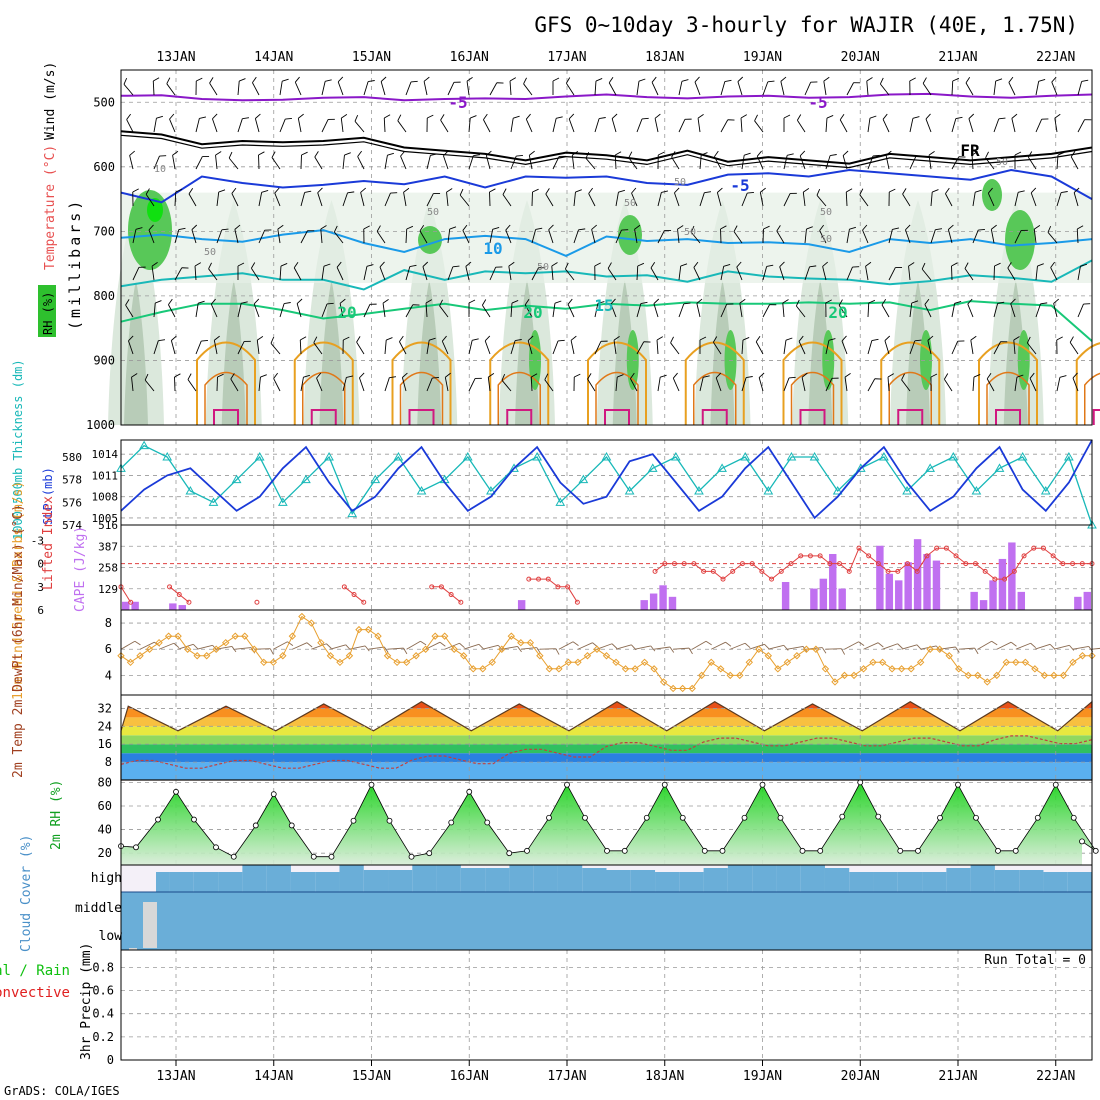 Image resolution: width=1100 pixels, height=1100 pixels. What do you see at coordinates (1006, 645) in the screenshot?
I see `wind10m-barb` at bounding box center [1006, 645].